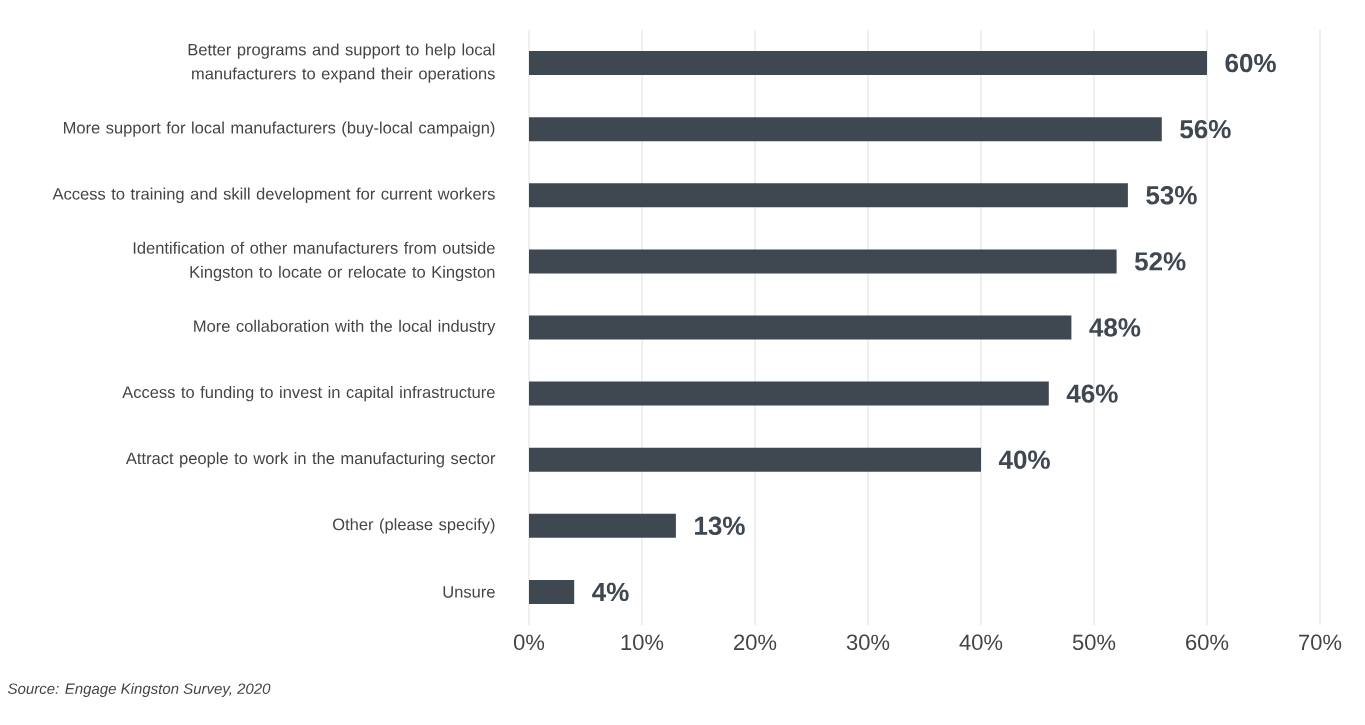  Describe the element at coordinates (642, 642) in the screenshot. I see `x-tick-label: 10%` at that location.